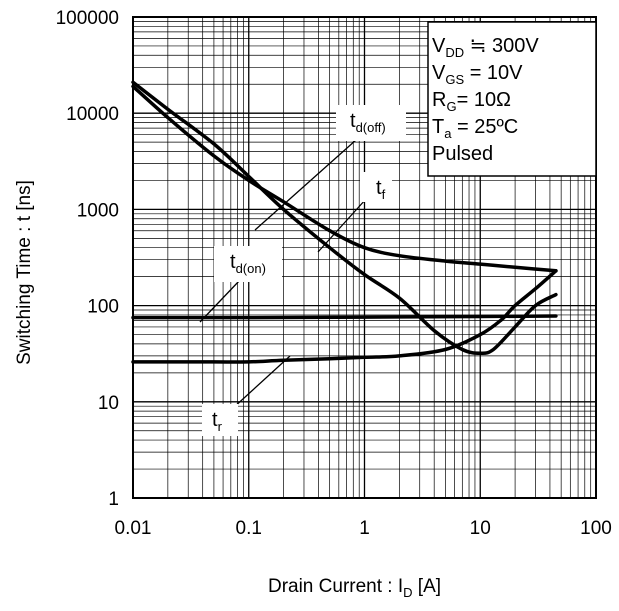  Describe the element at coordinates (92, 114) in the screenshot. I see `y-tick-label: 10000` at that location.